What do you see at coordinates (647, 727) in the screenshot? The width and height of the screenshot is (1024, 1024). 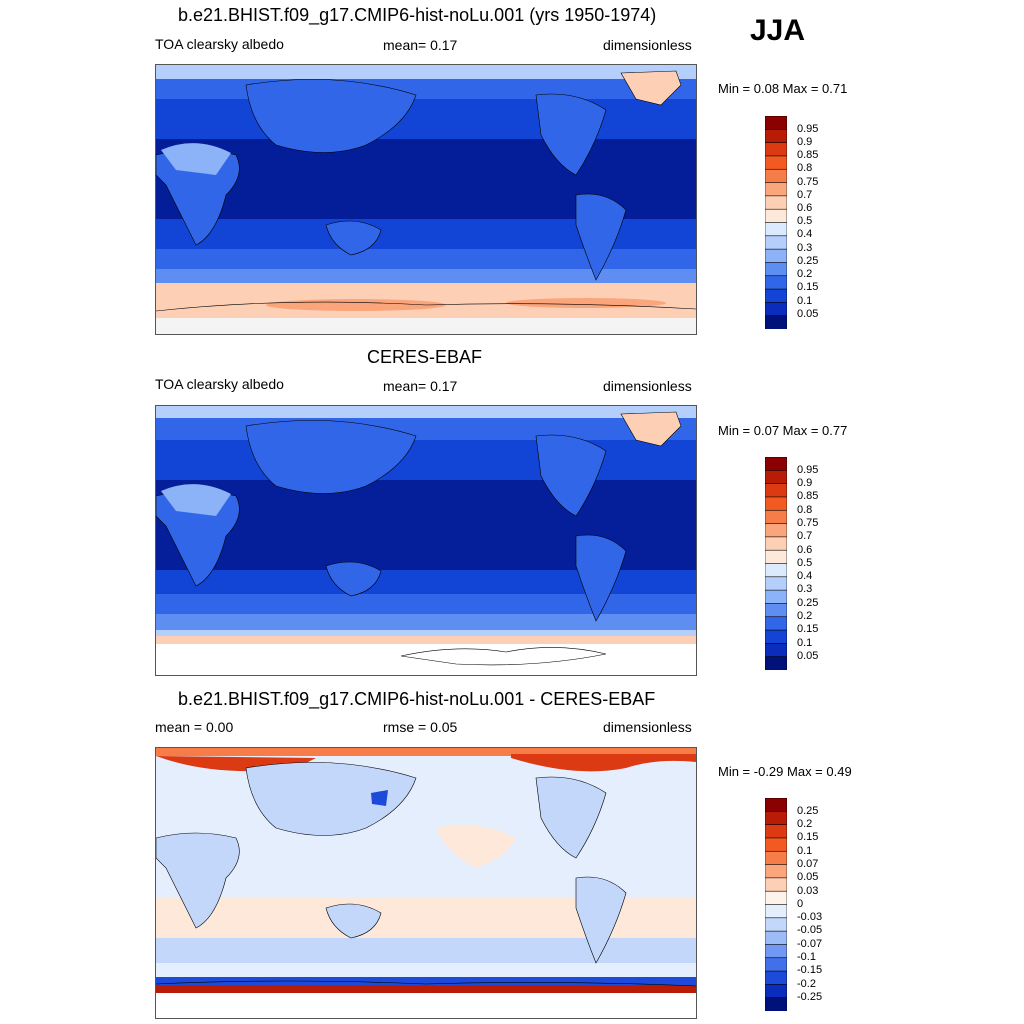 I see `panel3-units-label: dimensionless` at bounding box center [647, 727].